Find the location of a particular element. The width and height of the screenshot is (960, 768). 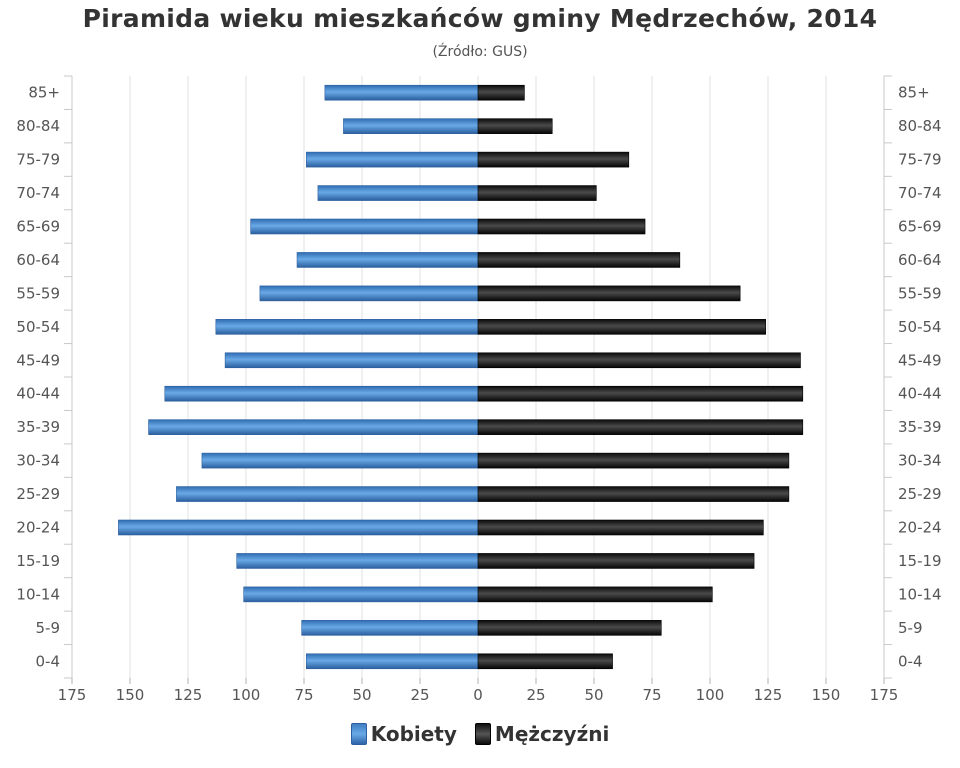

legend-swatch-women is located at coordinates (358, 734).